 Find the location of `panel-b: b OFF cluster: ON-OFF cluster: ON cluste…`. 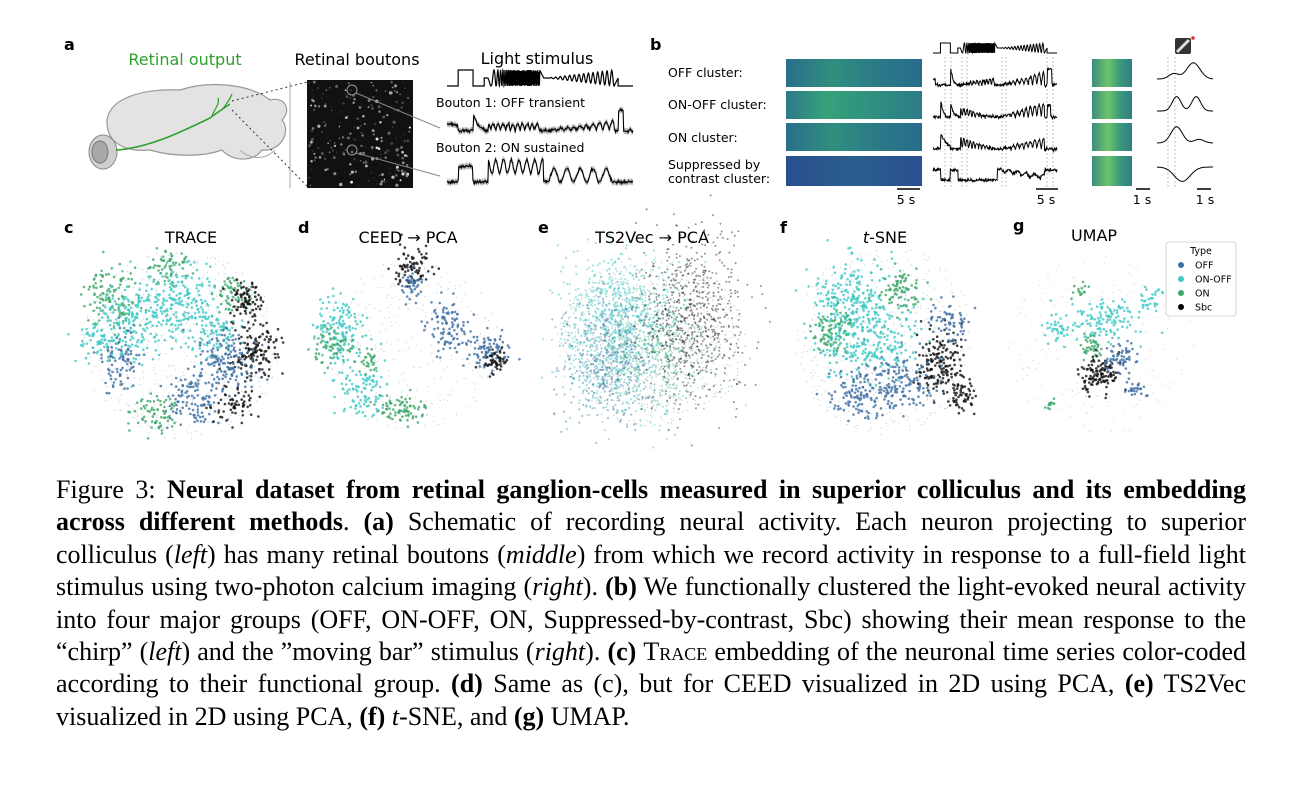

panel-b: b OFF cluster: ON-OFF cluster: ON cluste… is located at coordinates (932, 121).